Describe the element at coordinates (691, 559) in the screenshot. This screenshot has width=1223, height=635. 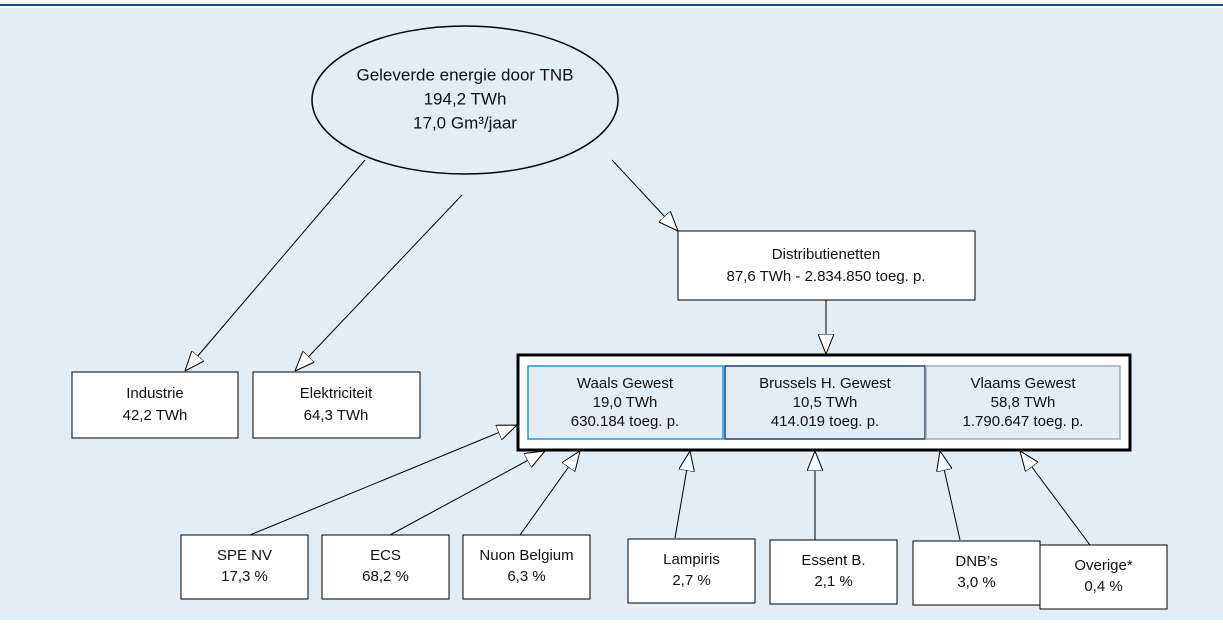
I see `label: Lampiris` at that location.